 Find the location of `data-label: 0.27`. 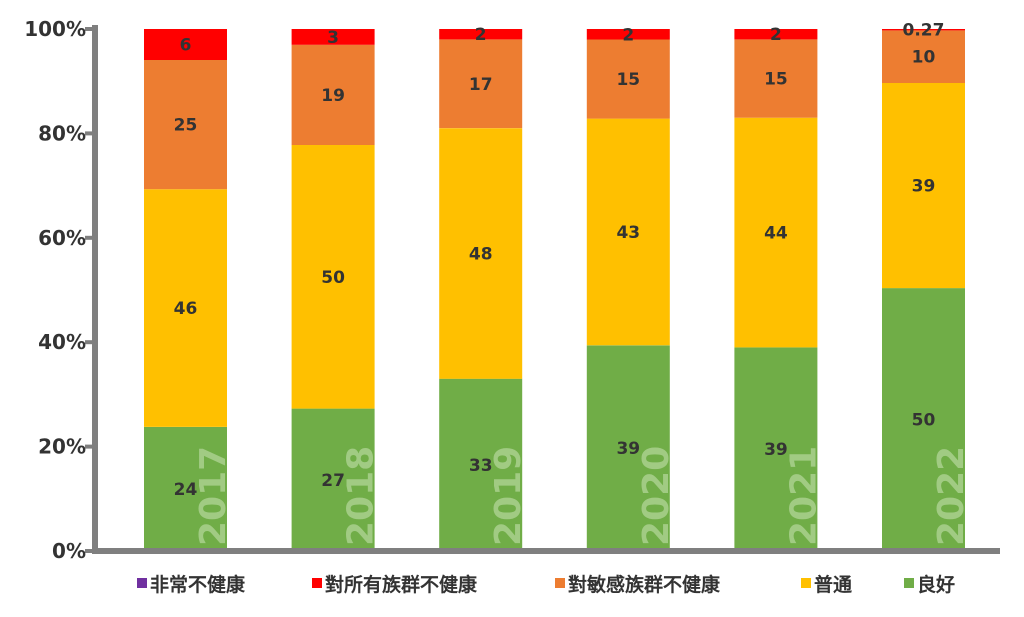

data-label: 0.27 is located at coordinates (924, 31).